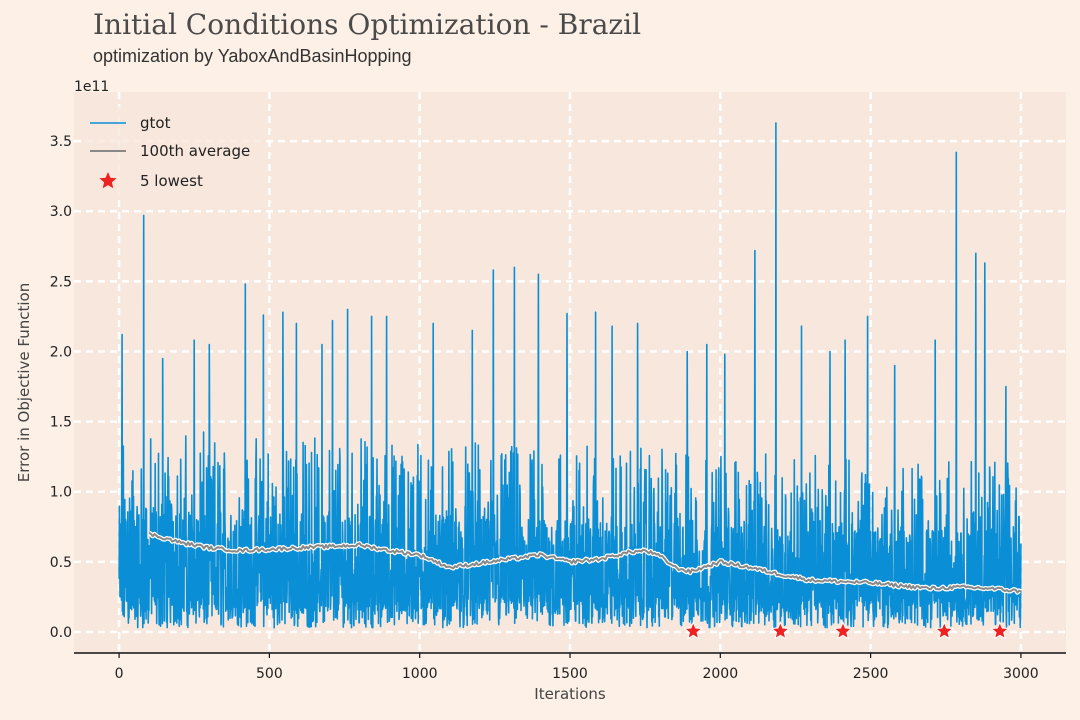  Describe the element at coordinates (1021, 674) in the screenshot. I see `x-tick-label: 3000` at that location.